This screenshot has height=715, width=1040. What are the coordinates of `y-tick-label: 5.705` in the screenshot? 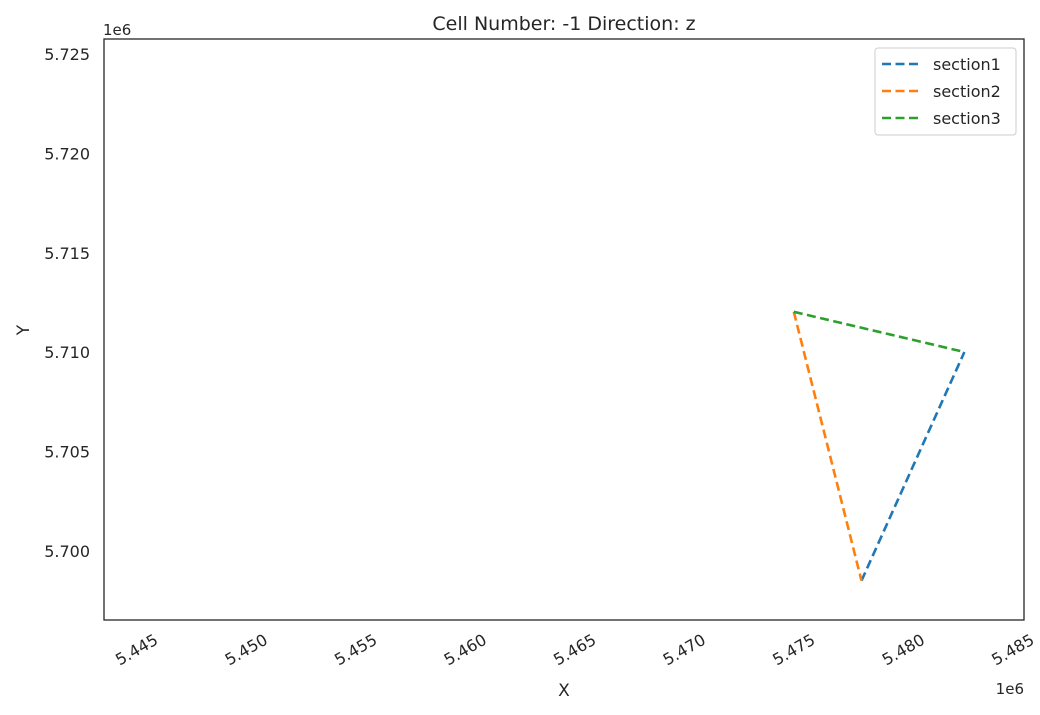 It's located at (67, 452).